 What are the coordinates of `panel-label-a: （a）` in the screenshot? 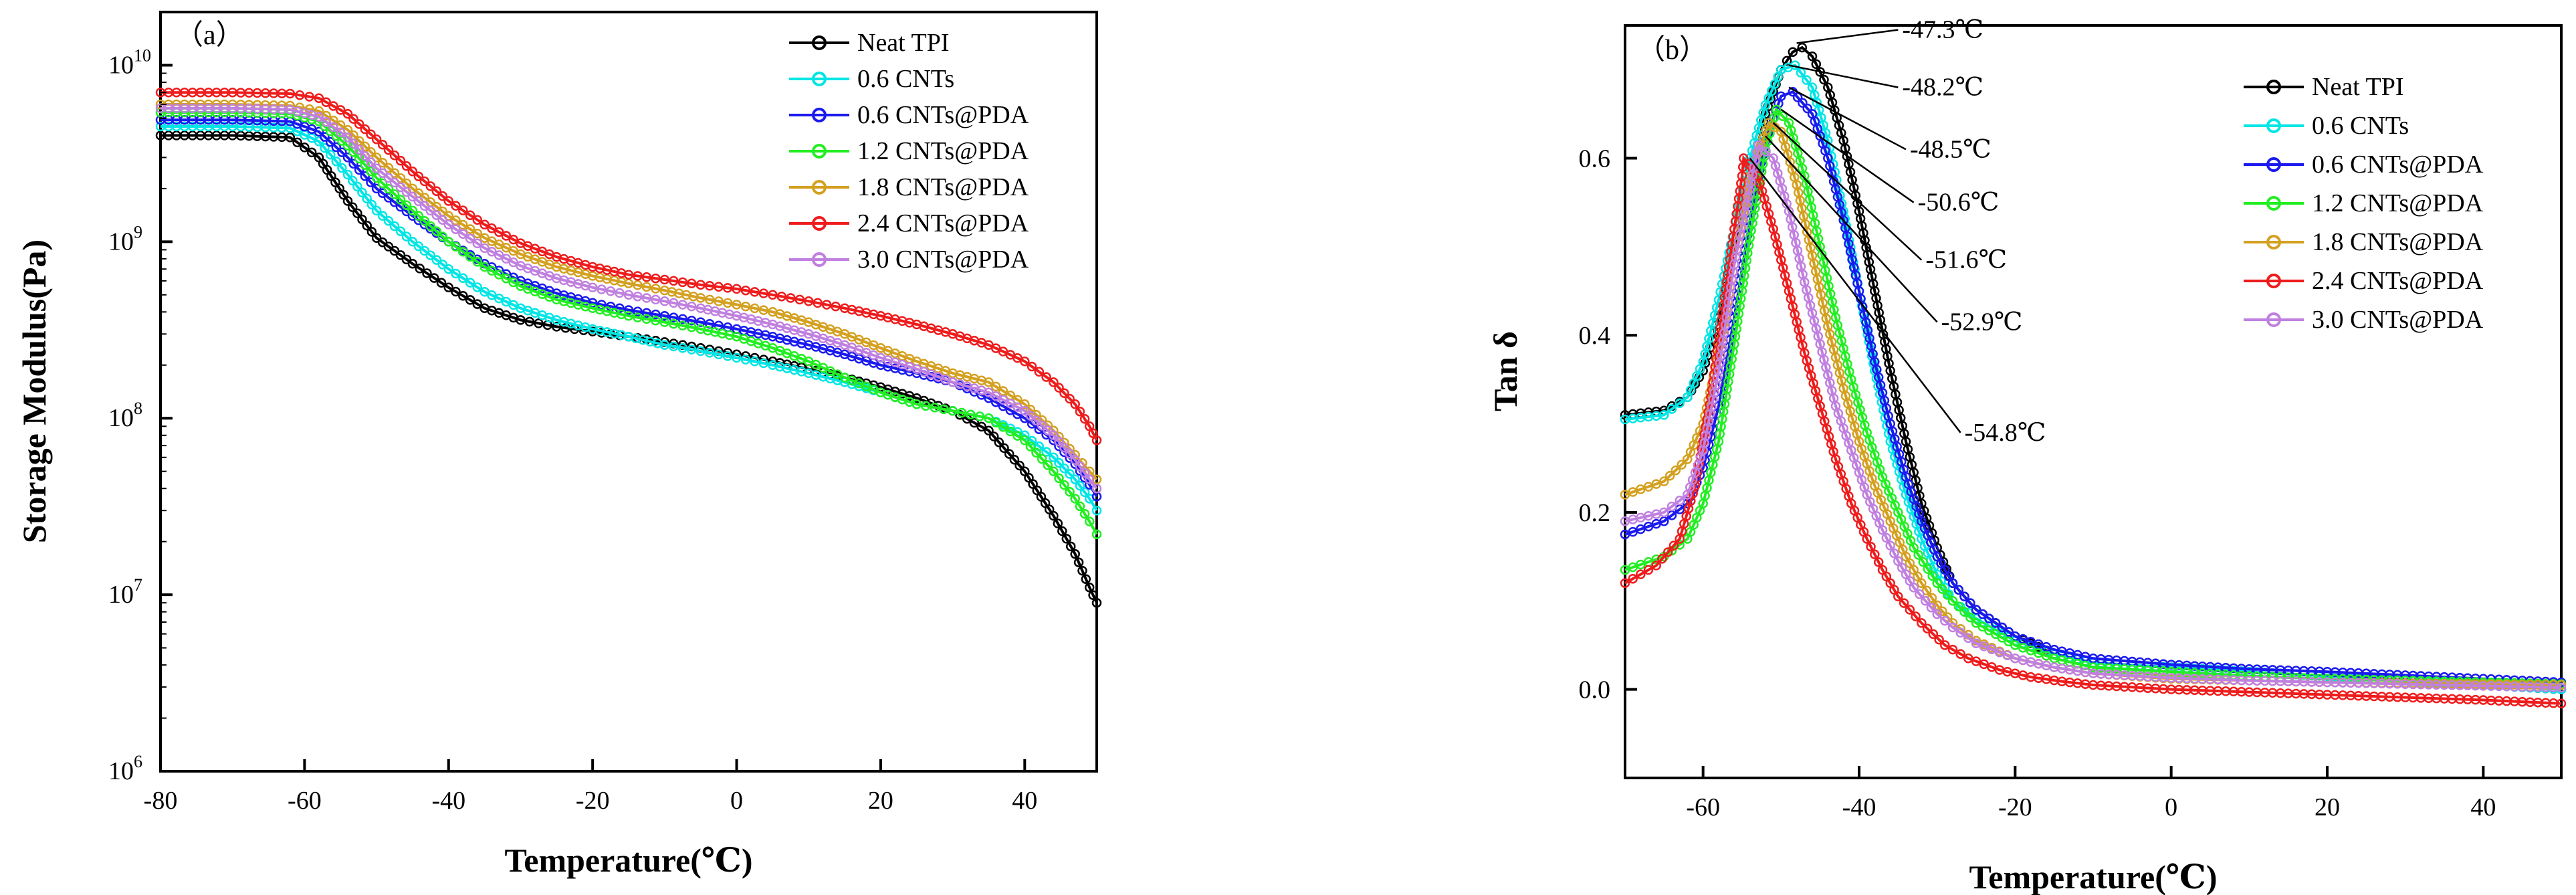 It's located at (210, 35).